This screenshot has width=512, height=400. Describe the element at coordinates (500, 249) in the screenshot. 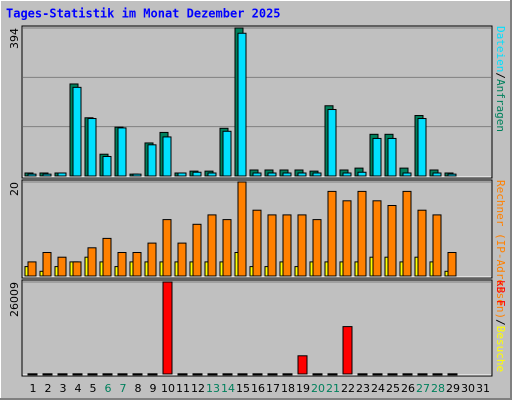

I see `legend-entry: Rechner (IP-Adressen)` at that location.